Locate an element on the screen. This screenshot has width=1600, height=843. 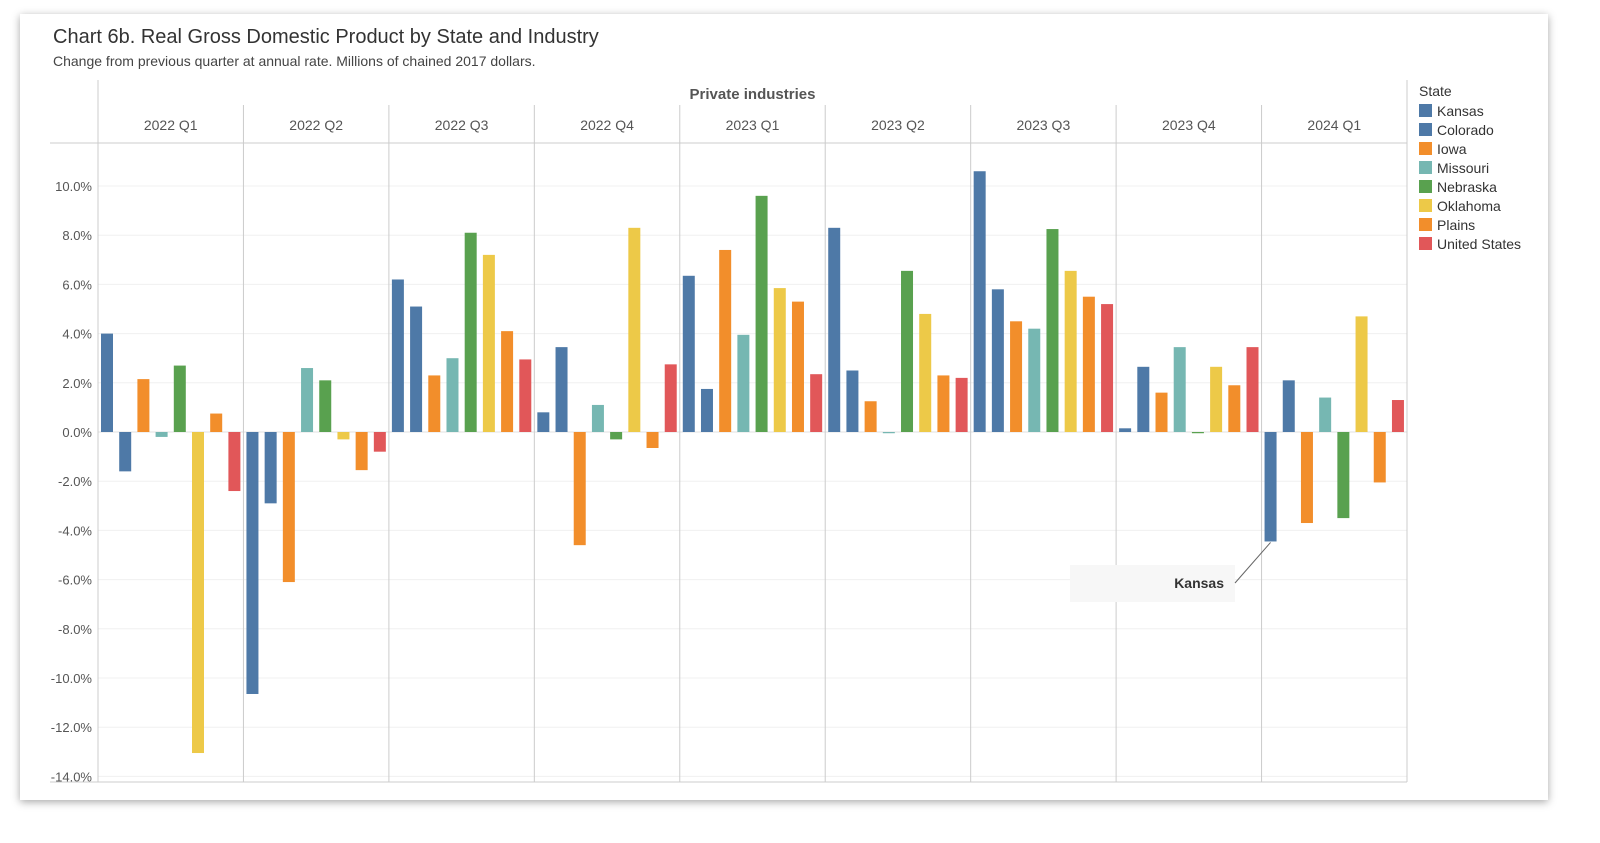
y-tick-label: -4.0% is located at coordinates (75, 530).